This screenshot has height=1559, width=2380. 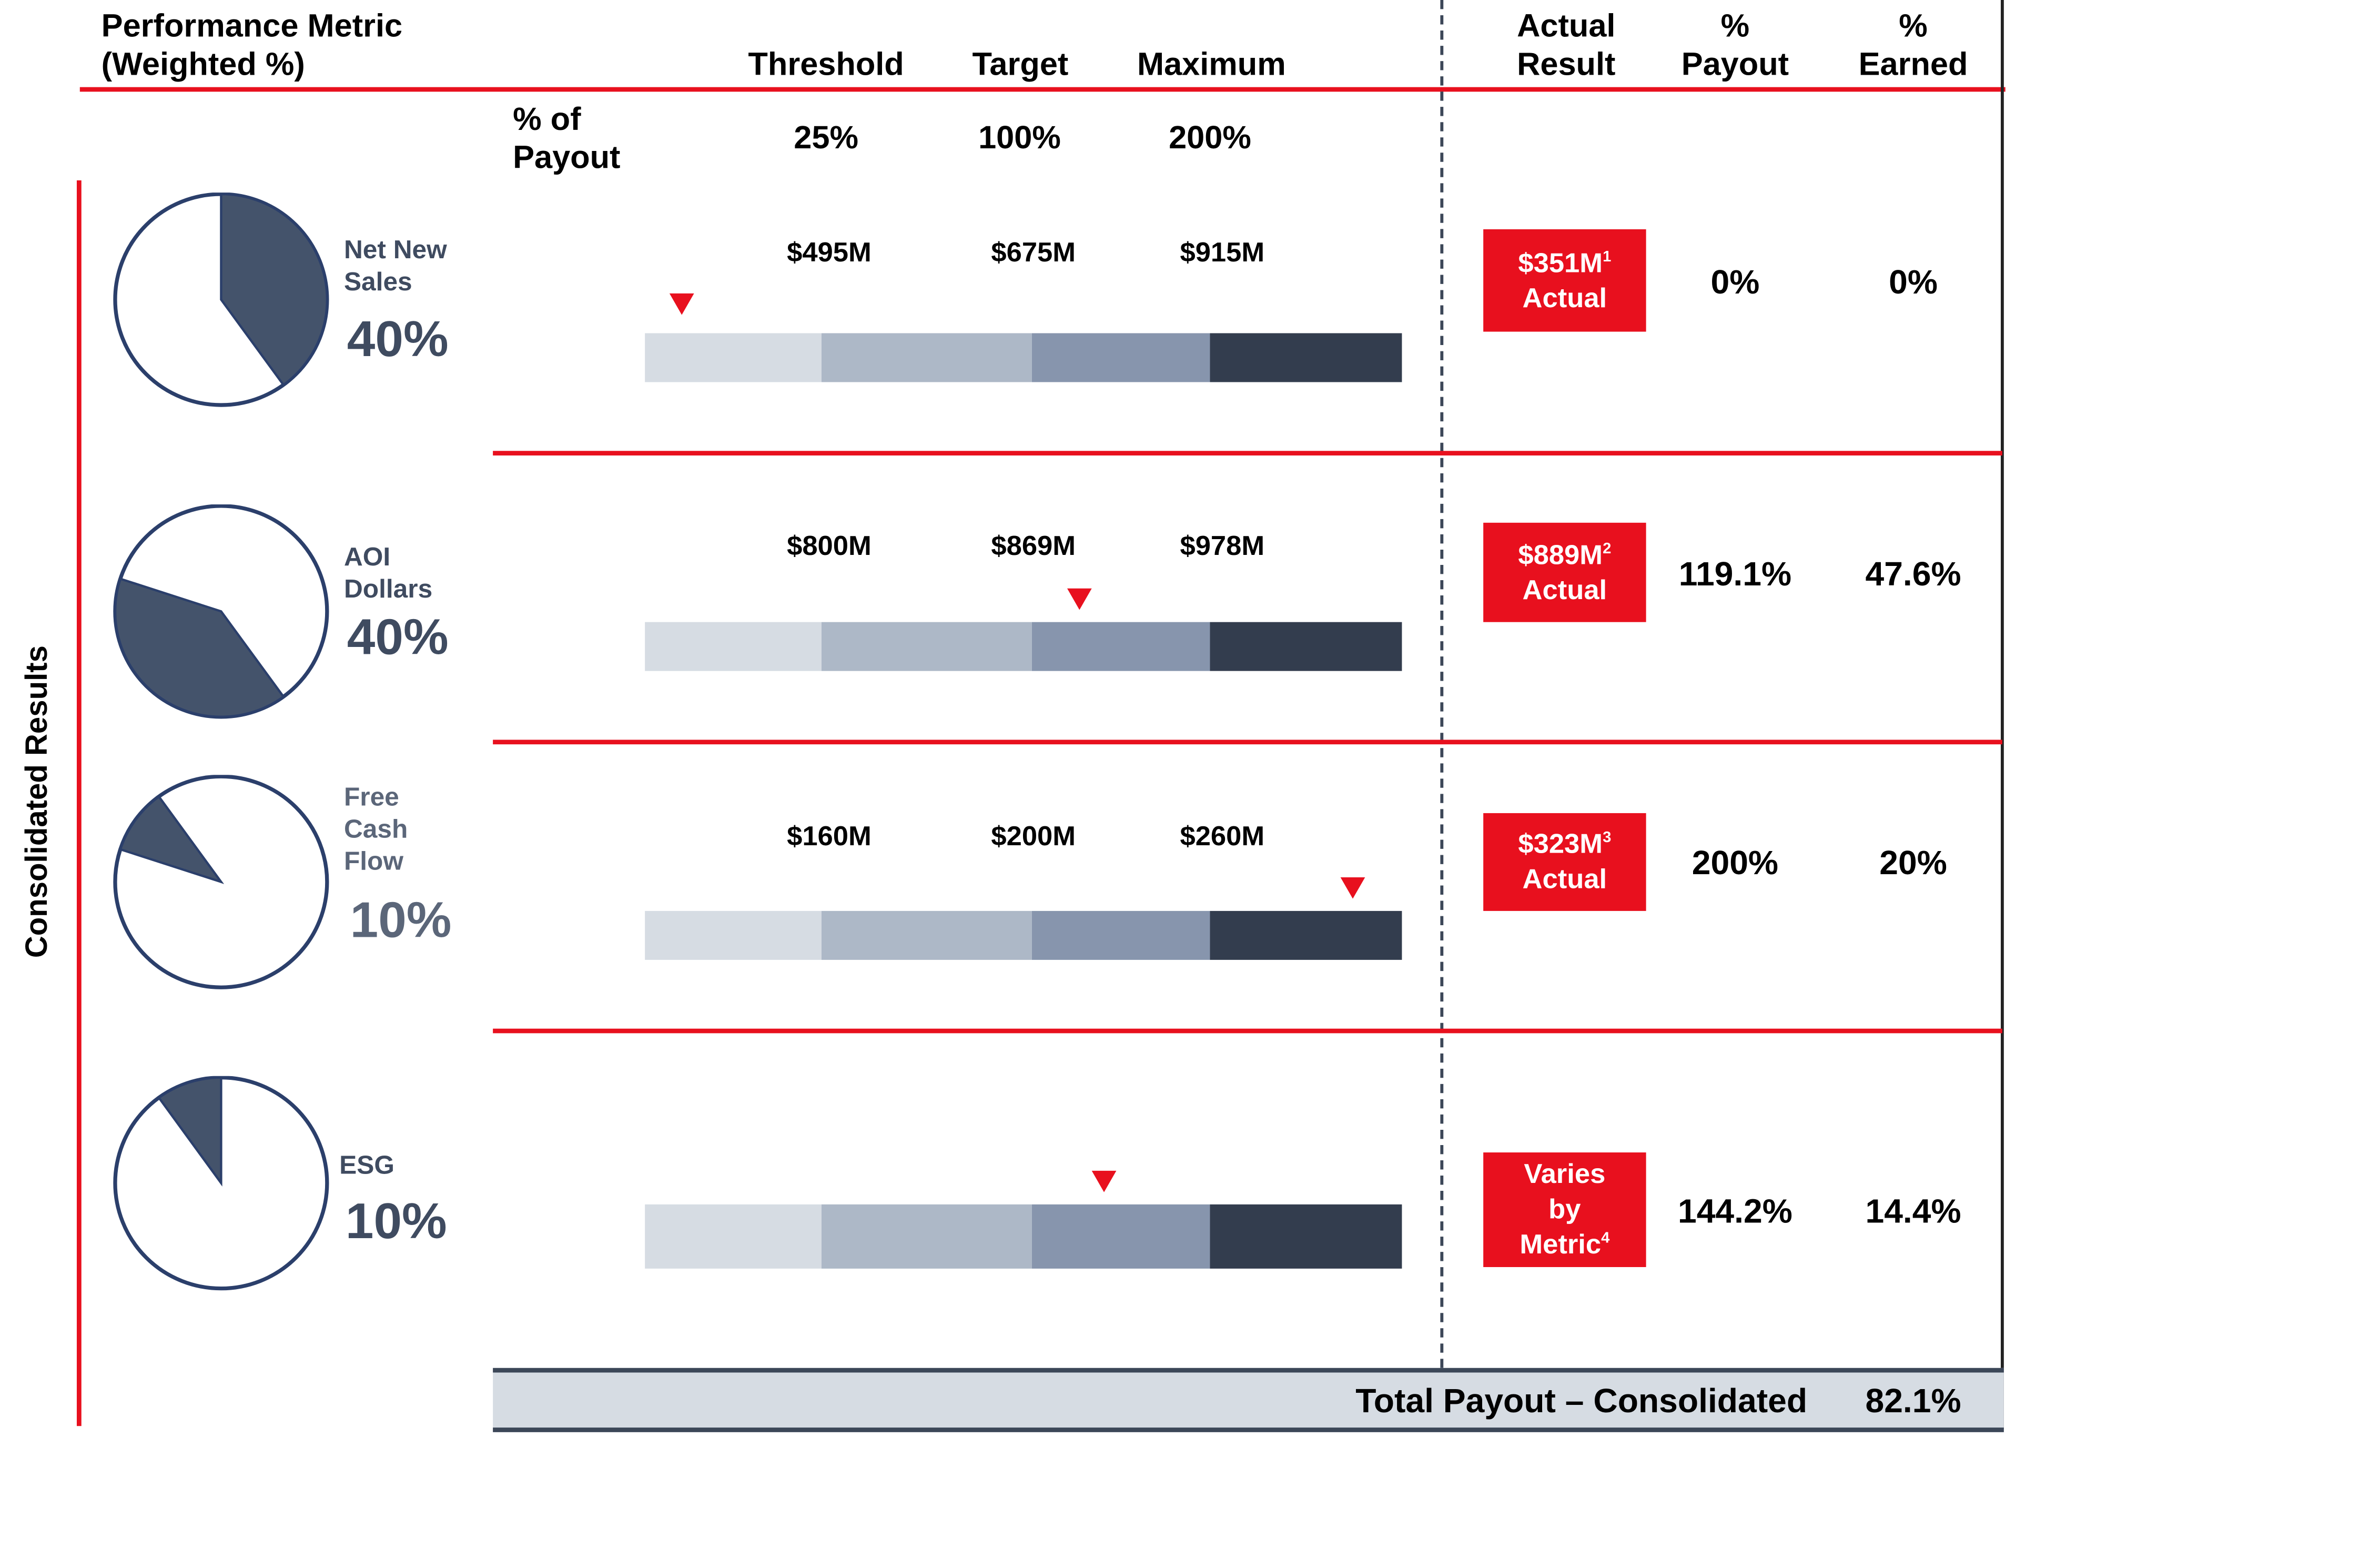 What do you see at coordinates (1564, 572) in the screenshot?
I see `actual-result-2: $889M2 Actual` at bounding box center [1564, 572].